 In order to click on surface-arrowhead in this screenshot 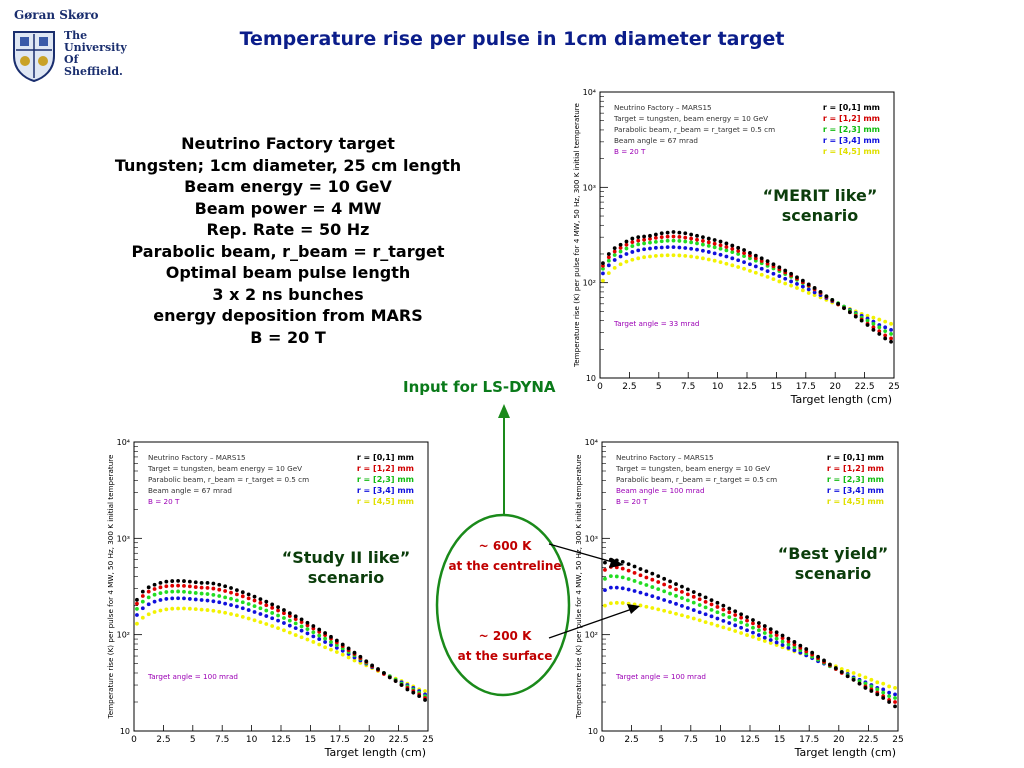, I will do `click(633, 609)`.